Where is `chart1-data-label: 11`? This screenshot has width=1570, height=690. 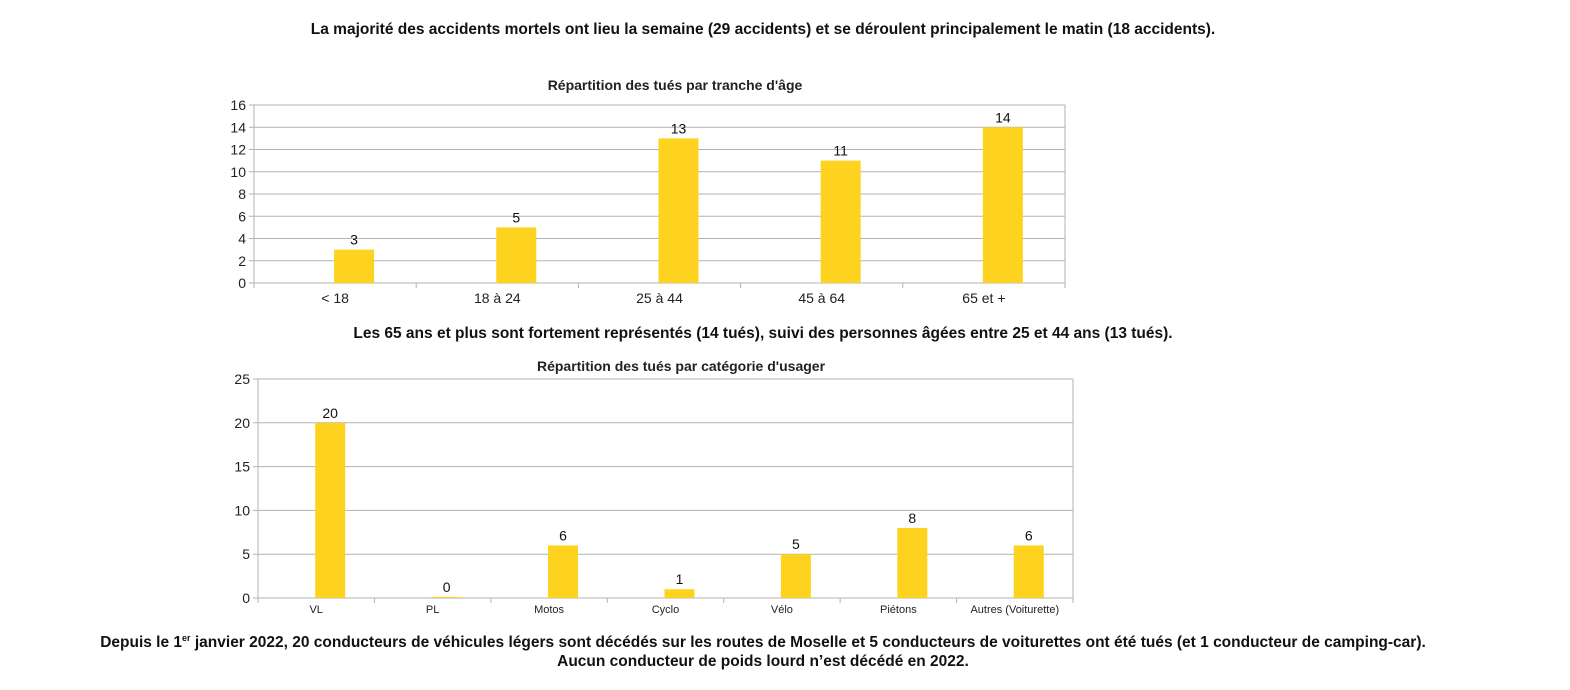
chart1-data-label: 11 is located at coordinates (840, 151).